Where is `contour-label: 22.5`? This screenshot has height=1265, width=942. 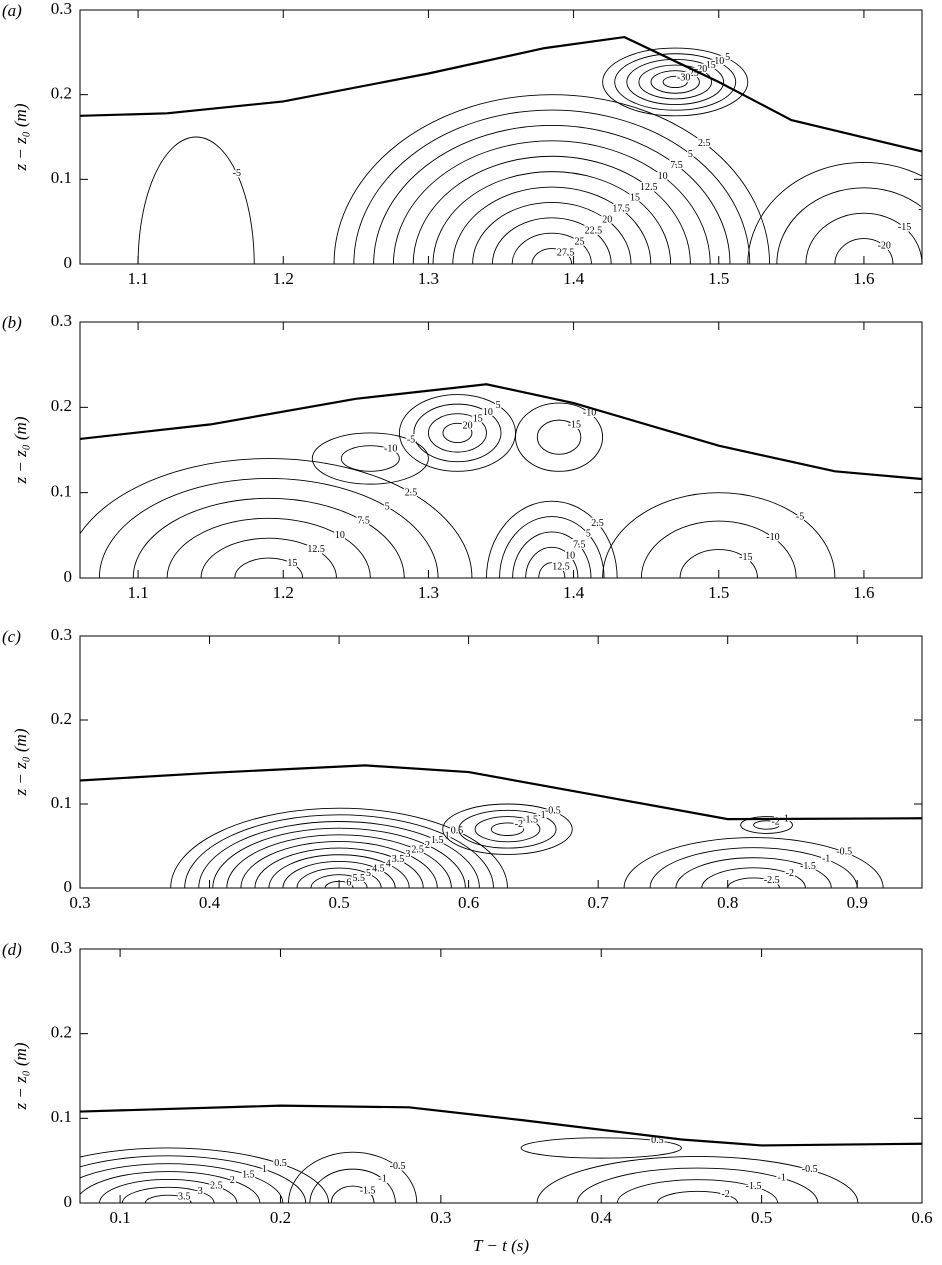 contour-label: 22.5 is located at coordinates (594, 231).